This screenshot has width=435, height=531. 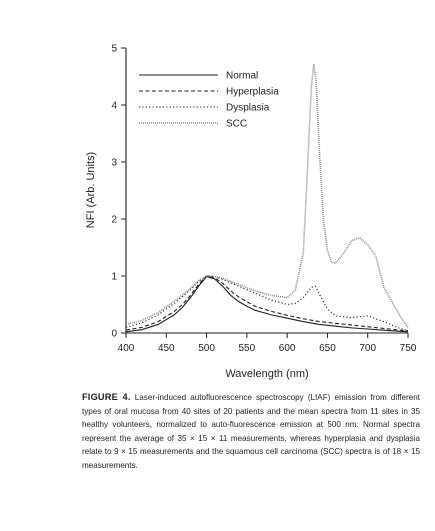 I want to click on x-tick-label-750: 750, so click(x=408, y=348).